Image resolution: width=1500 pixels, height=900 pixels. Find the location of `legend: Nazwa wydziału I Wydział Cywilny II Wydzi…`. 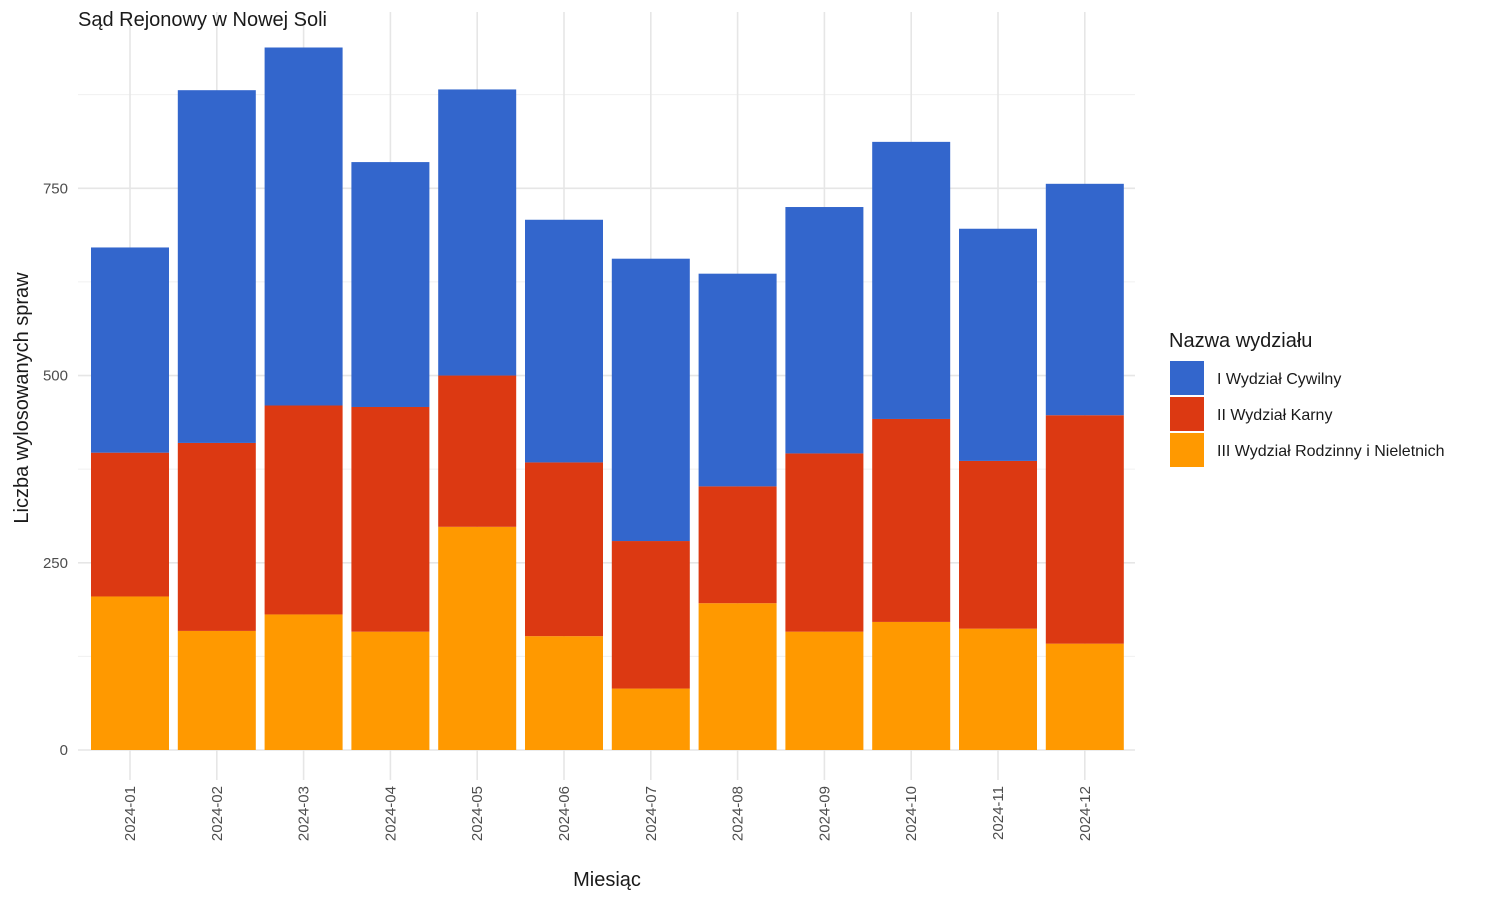

legend: Nazwa wydziału I Wydział Cywilny II Wydzi… is located at coordinates (1307, 398).